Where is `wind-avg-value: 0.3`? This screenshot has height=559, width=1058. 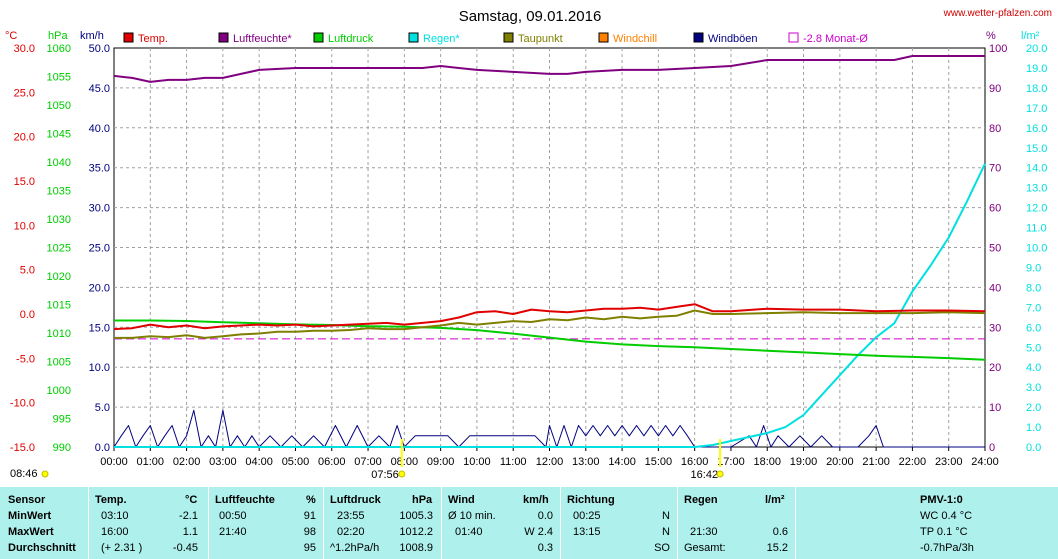 wind-avg-value: 0.3 is located at coordinates (545, 548).